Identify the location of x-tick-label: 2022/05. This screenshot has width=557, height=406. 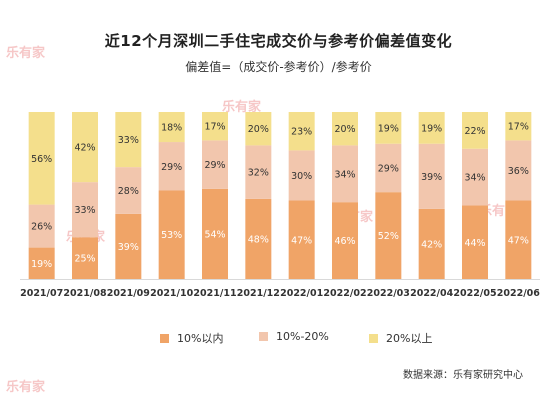
(474, 293).